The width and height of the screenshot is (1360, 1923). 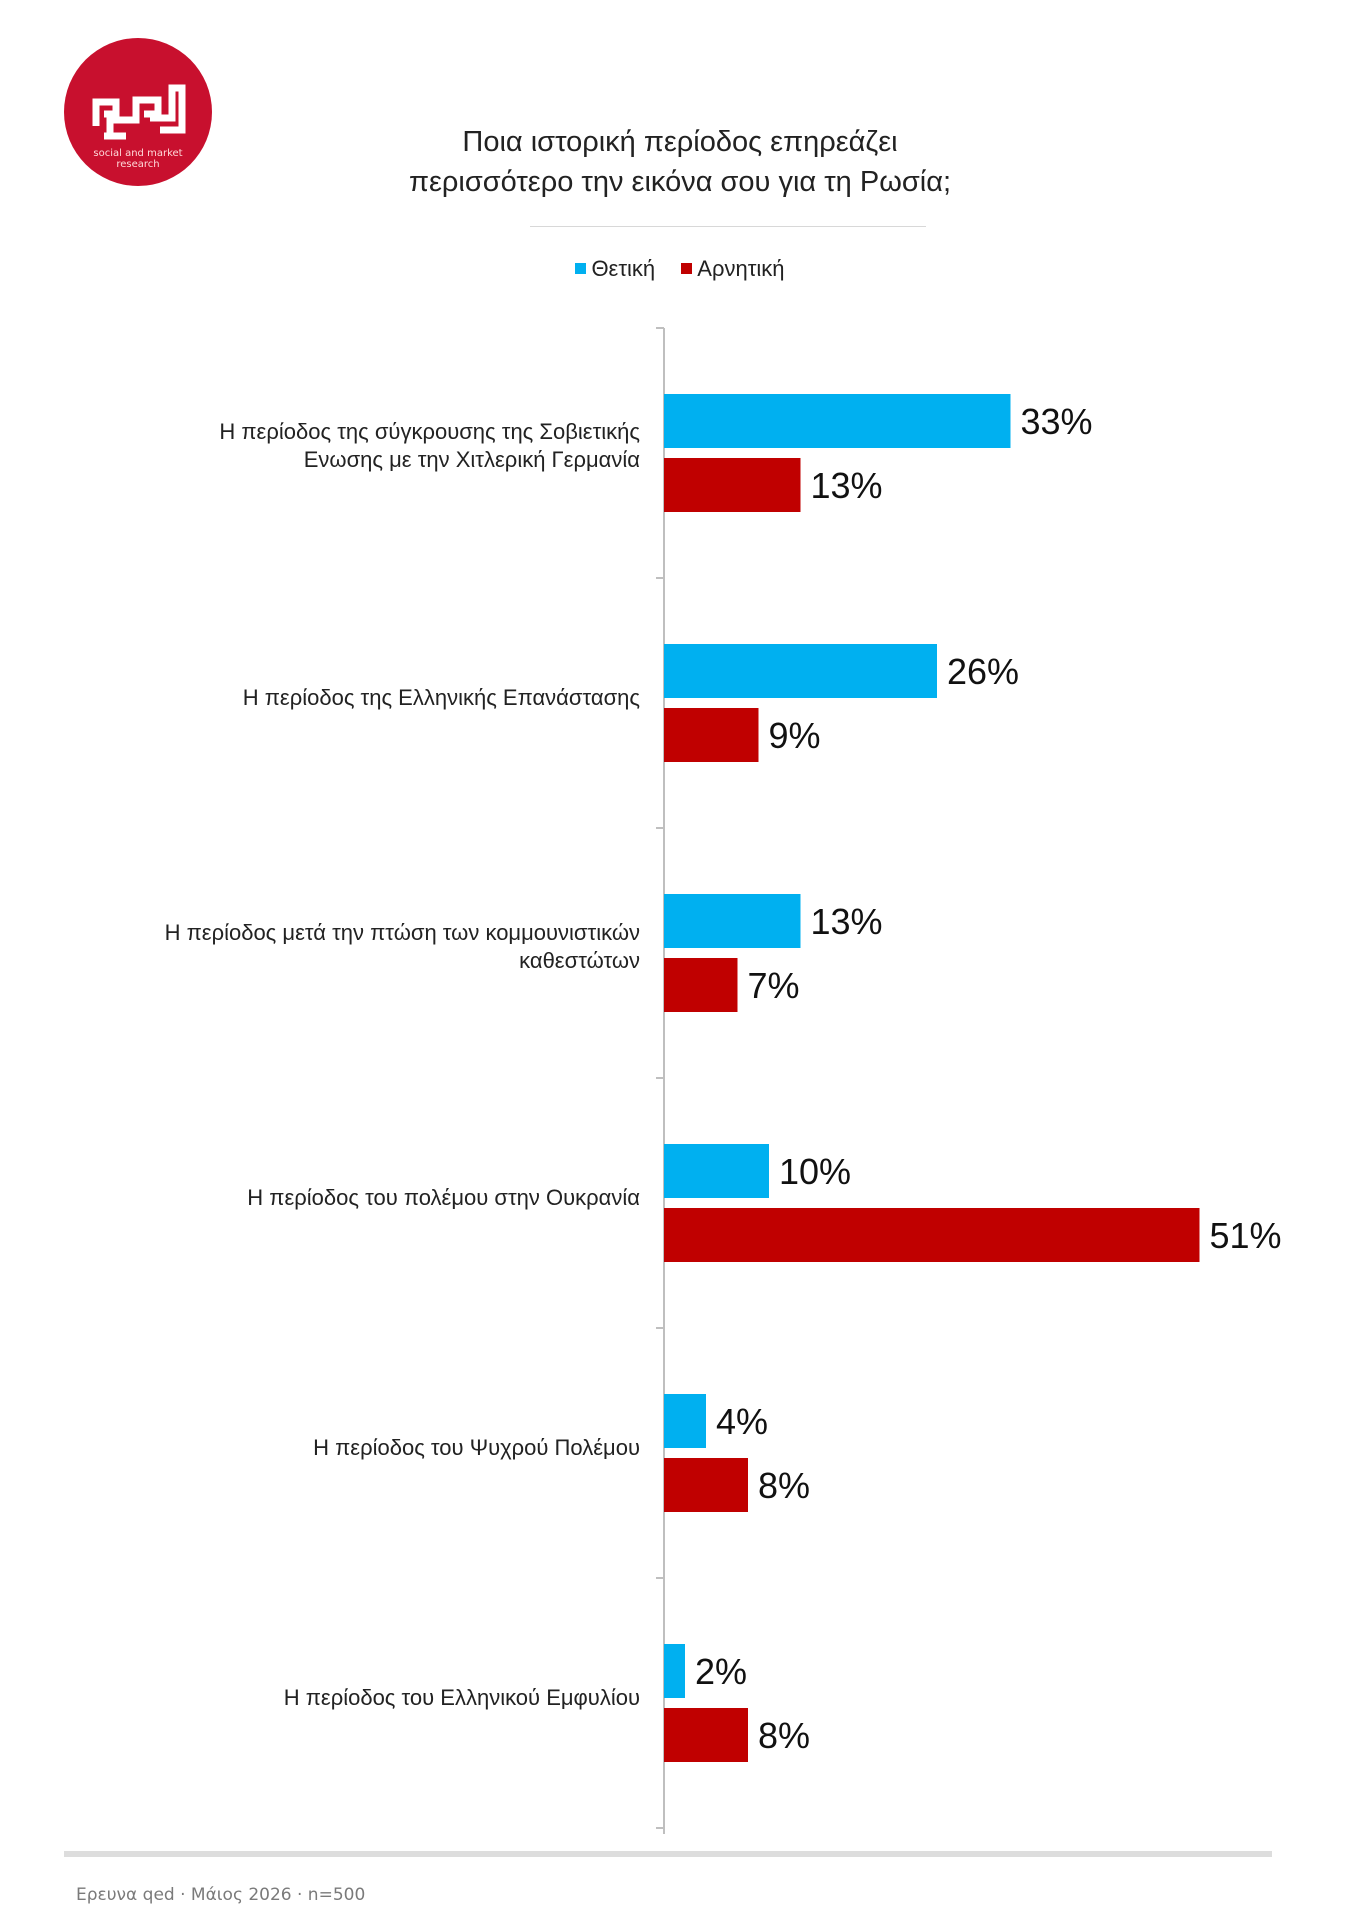 I want to click on category-label-2-line-1: Η περίοδος της Ελληνικής Επανάστασης, so click(x=441, y=697).